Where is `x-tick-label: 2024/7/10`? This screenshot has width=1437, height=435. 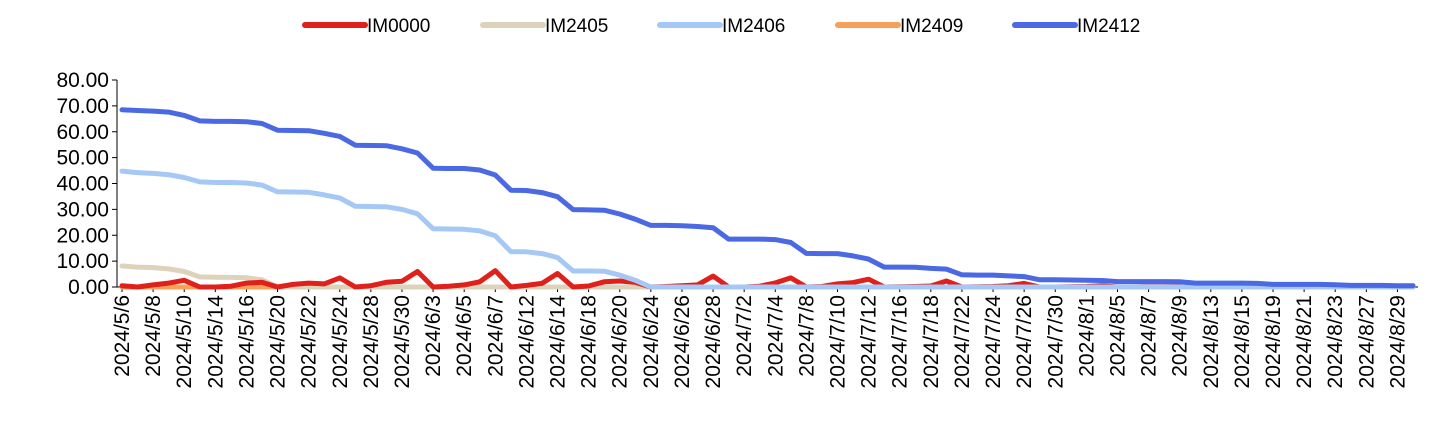
x-tick-label: 2024/7/10 is located at coordinates (837, 341).